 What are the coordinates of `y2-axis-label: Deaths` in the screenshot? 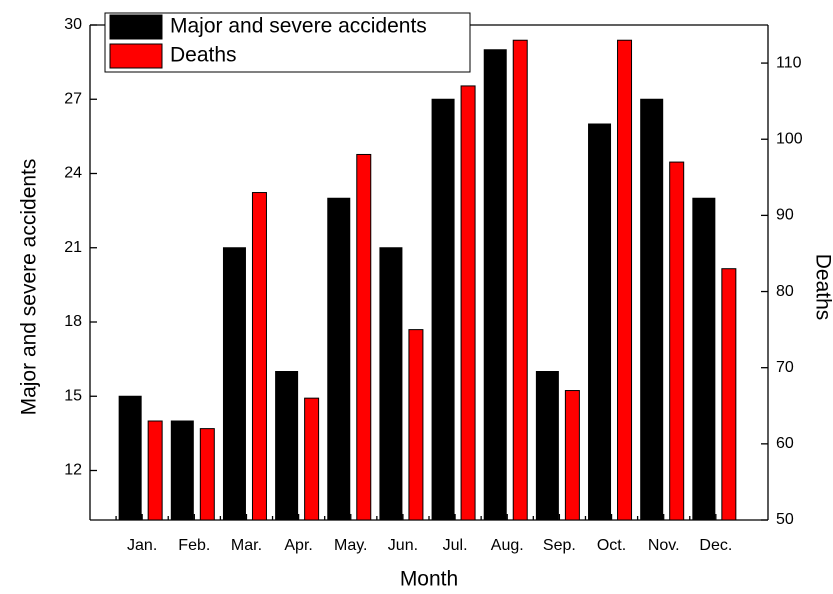 It's located at (822, 287).